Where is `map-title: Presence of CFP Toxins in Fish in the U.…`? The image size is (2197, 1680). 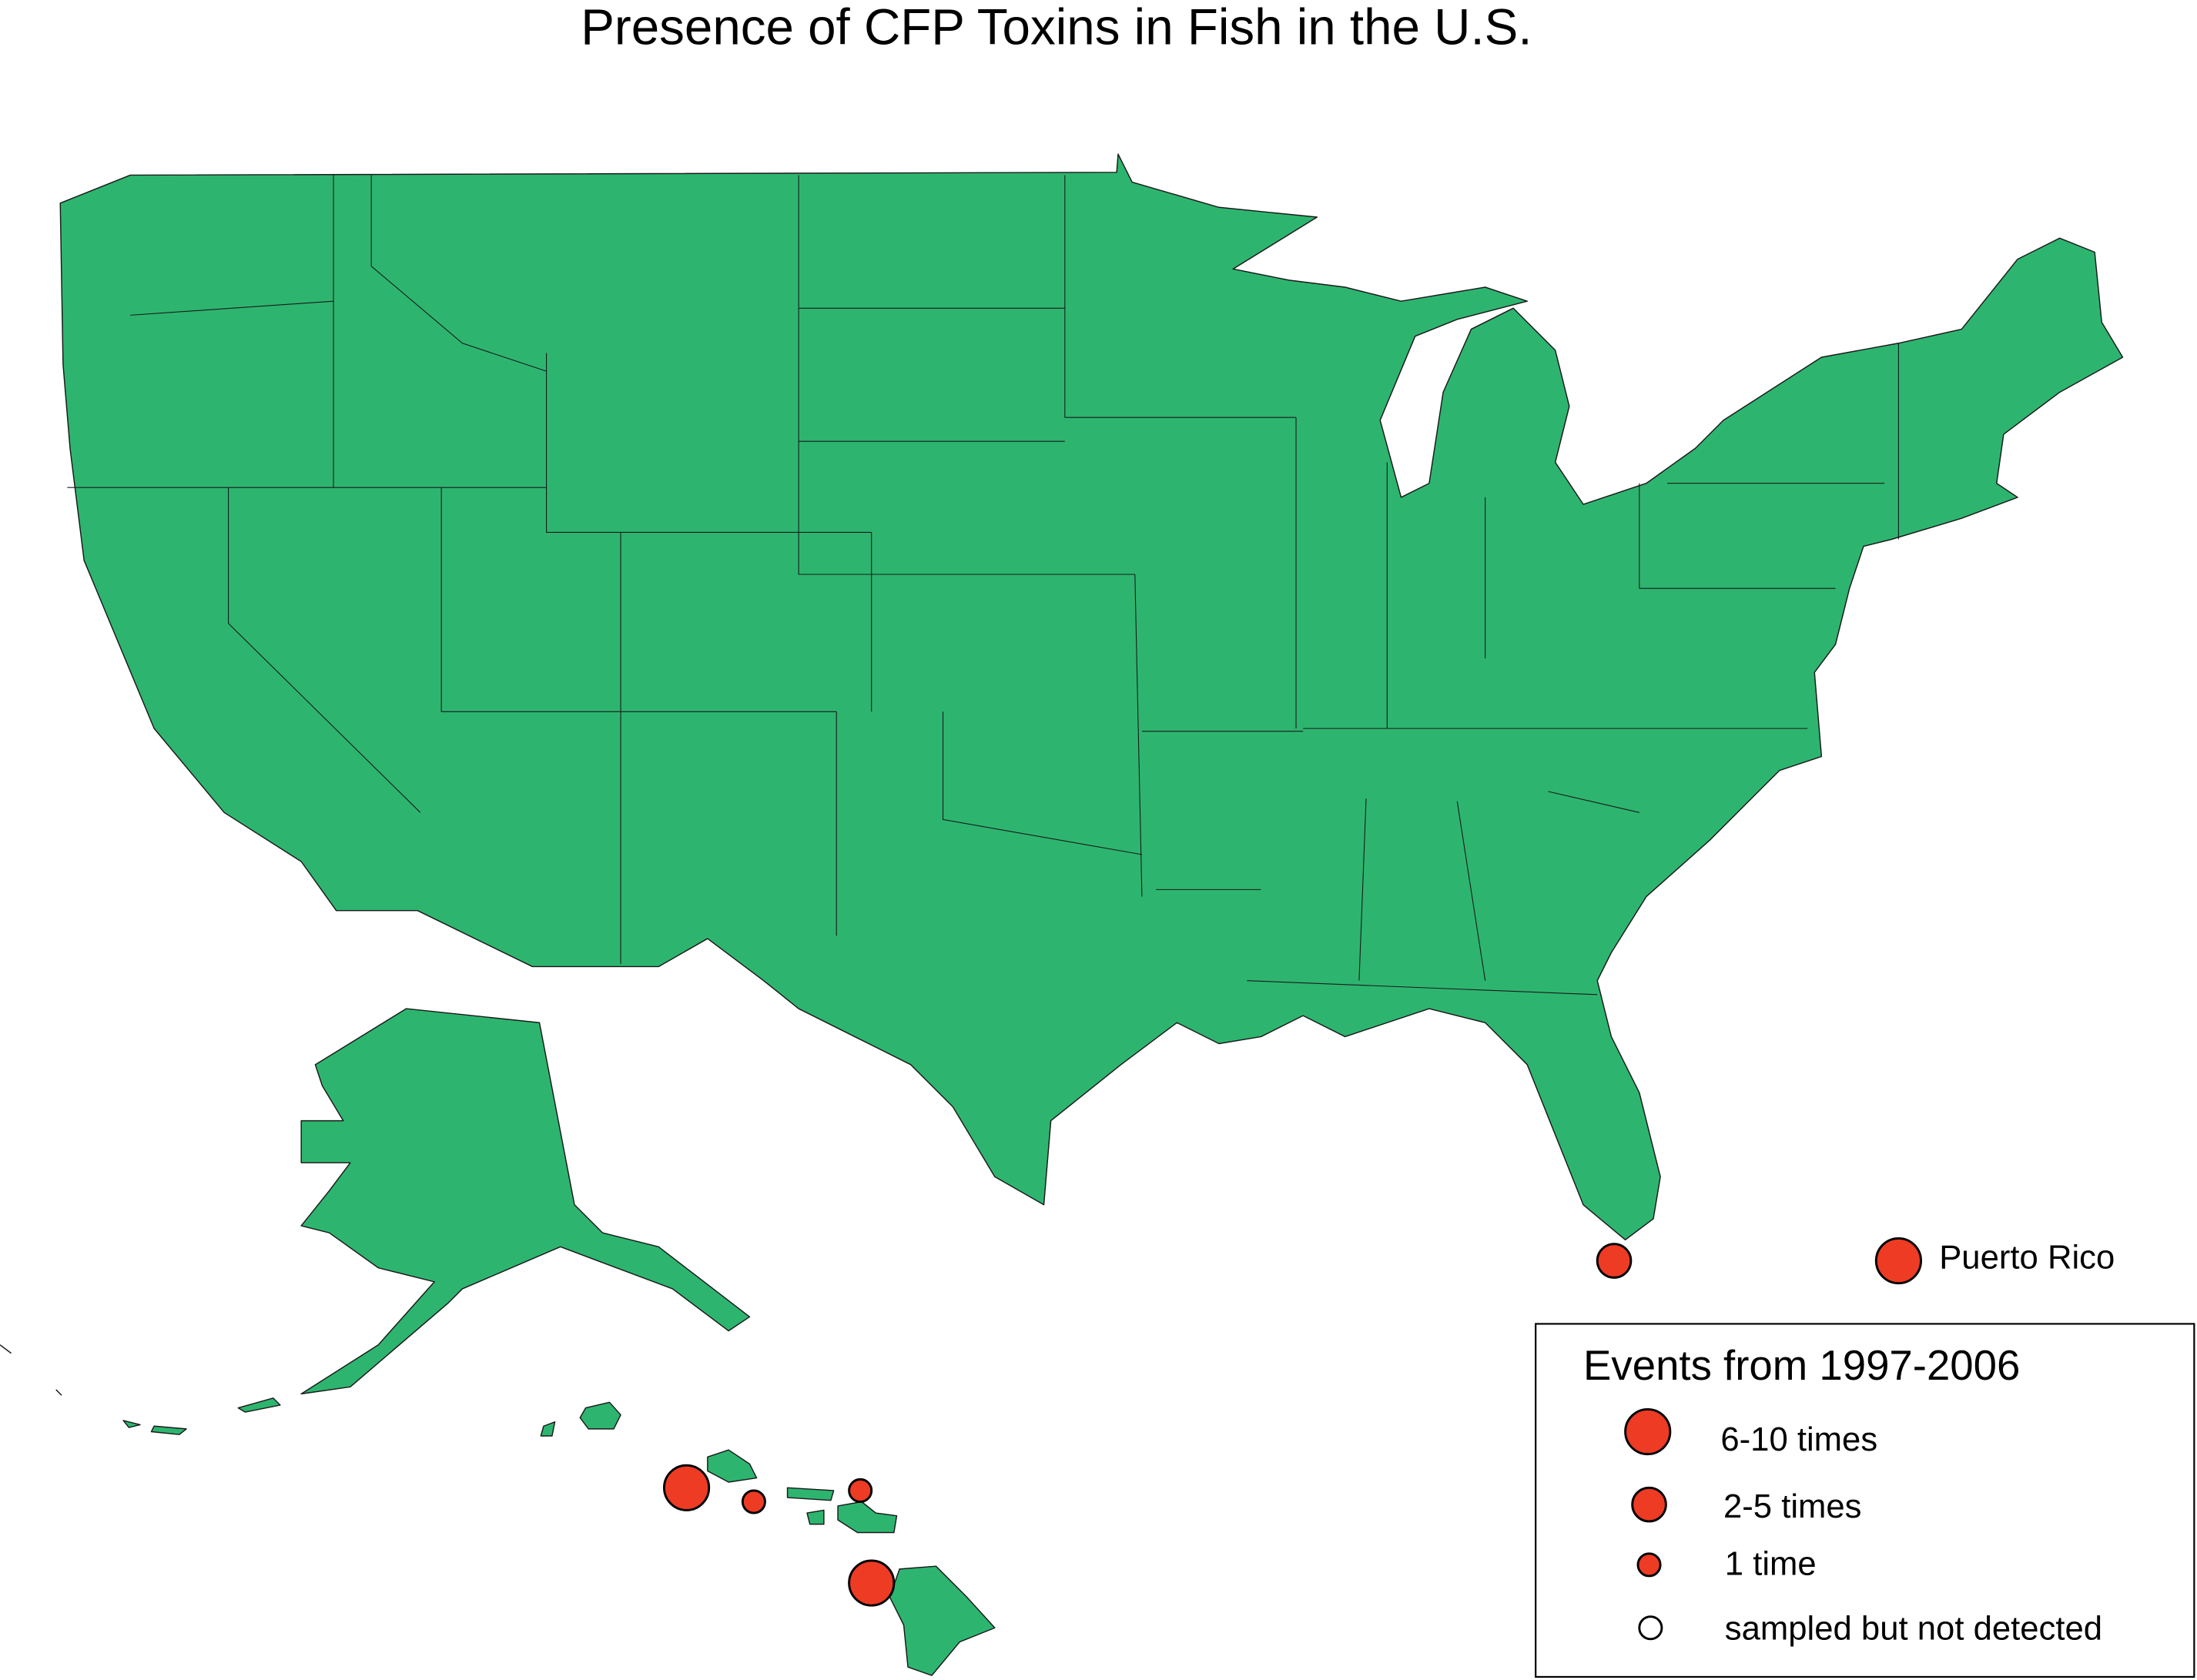 map-title: Presence of CFP Toxins in Fish in the U.… is located at coordinates (1057, 27).